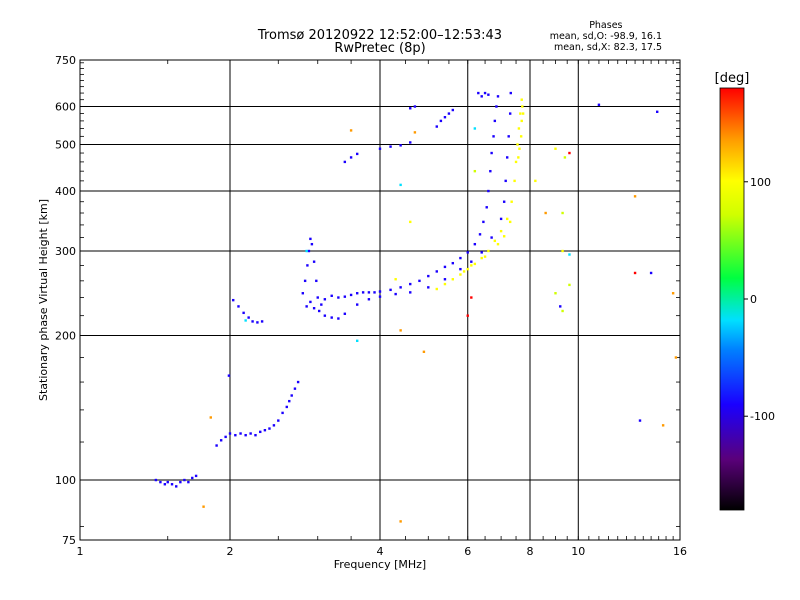  What do you see at coordinates (467, 551) in the screenshot?
I see `x-tick-label: 6` at bounding box center [467, 551].